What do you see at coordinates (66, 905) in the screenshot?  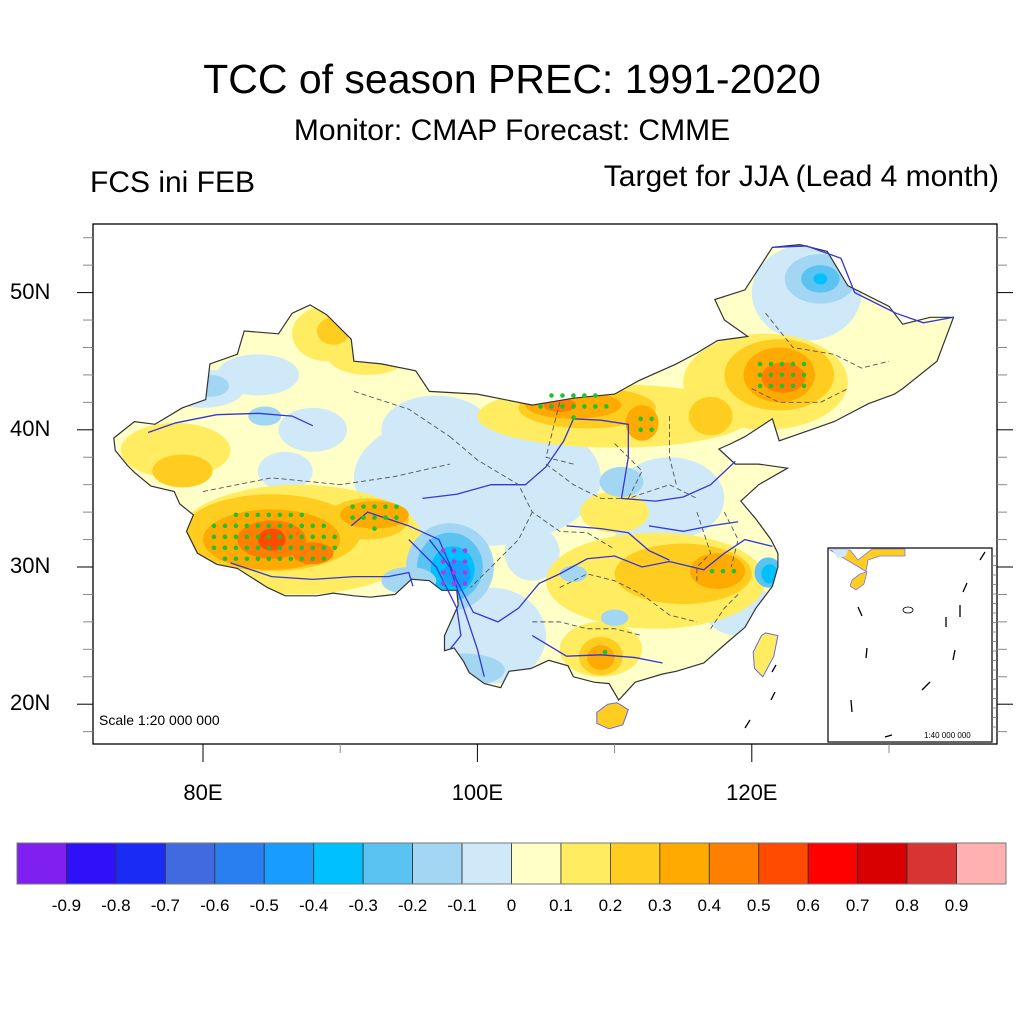 I see `colorbar-tick-label: -0.9` at bounding box center [66, 905].